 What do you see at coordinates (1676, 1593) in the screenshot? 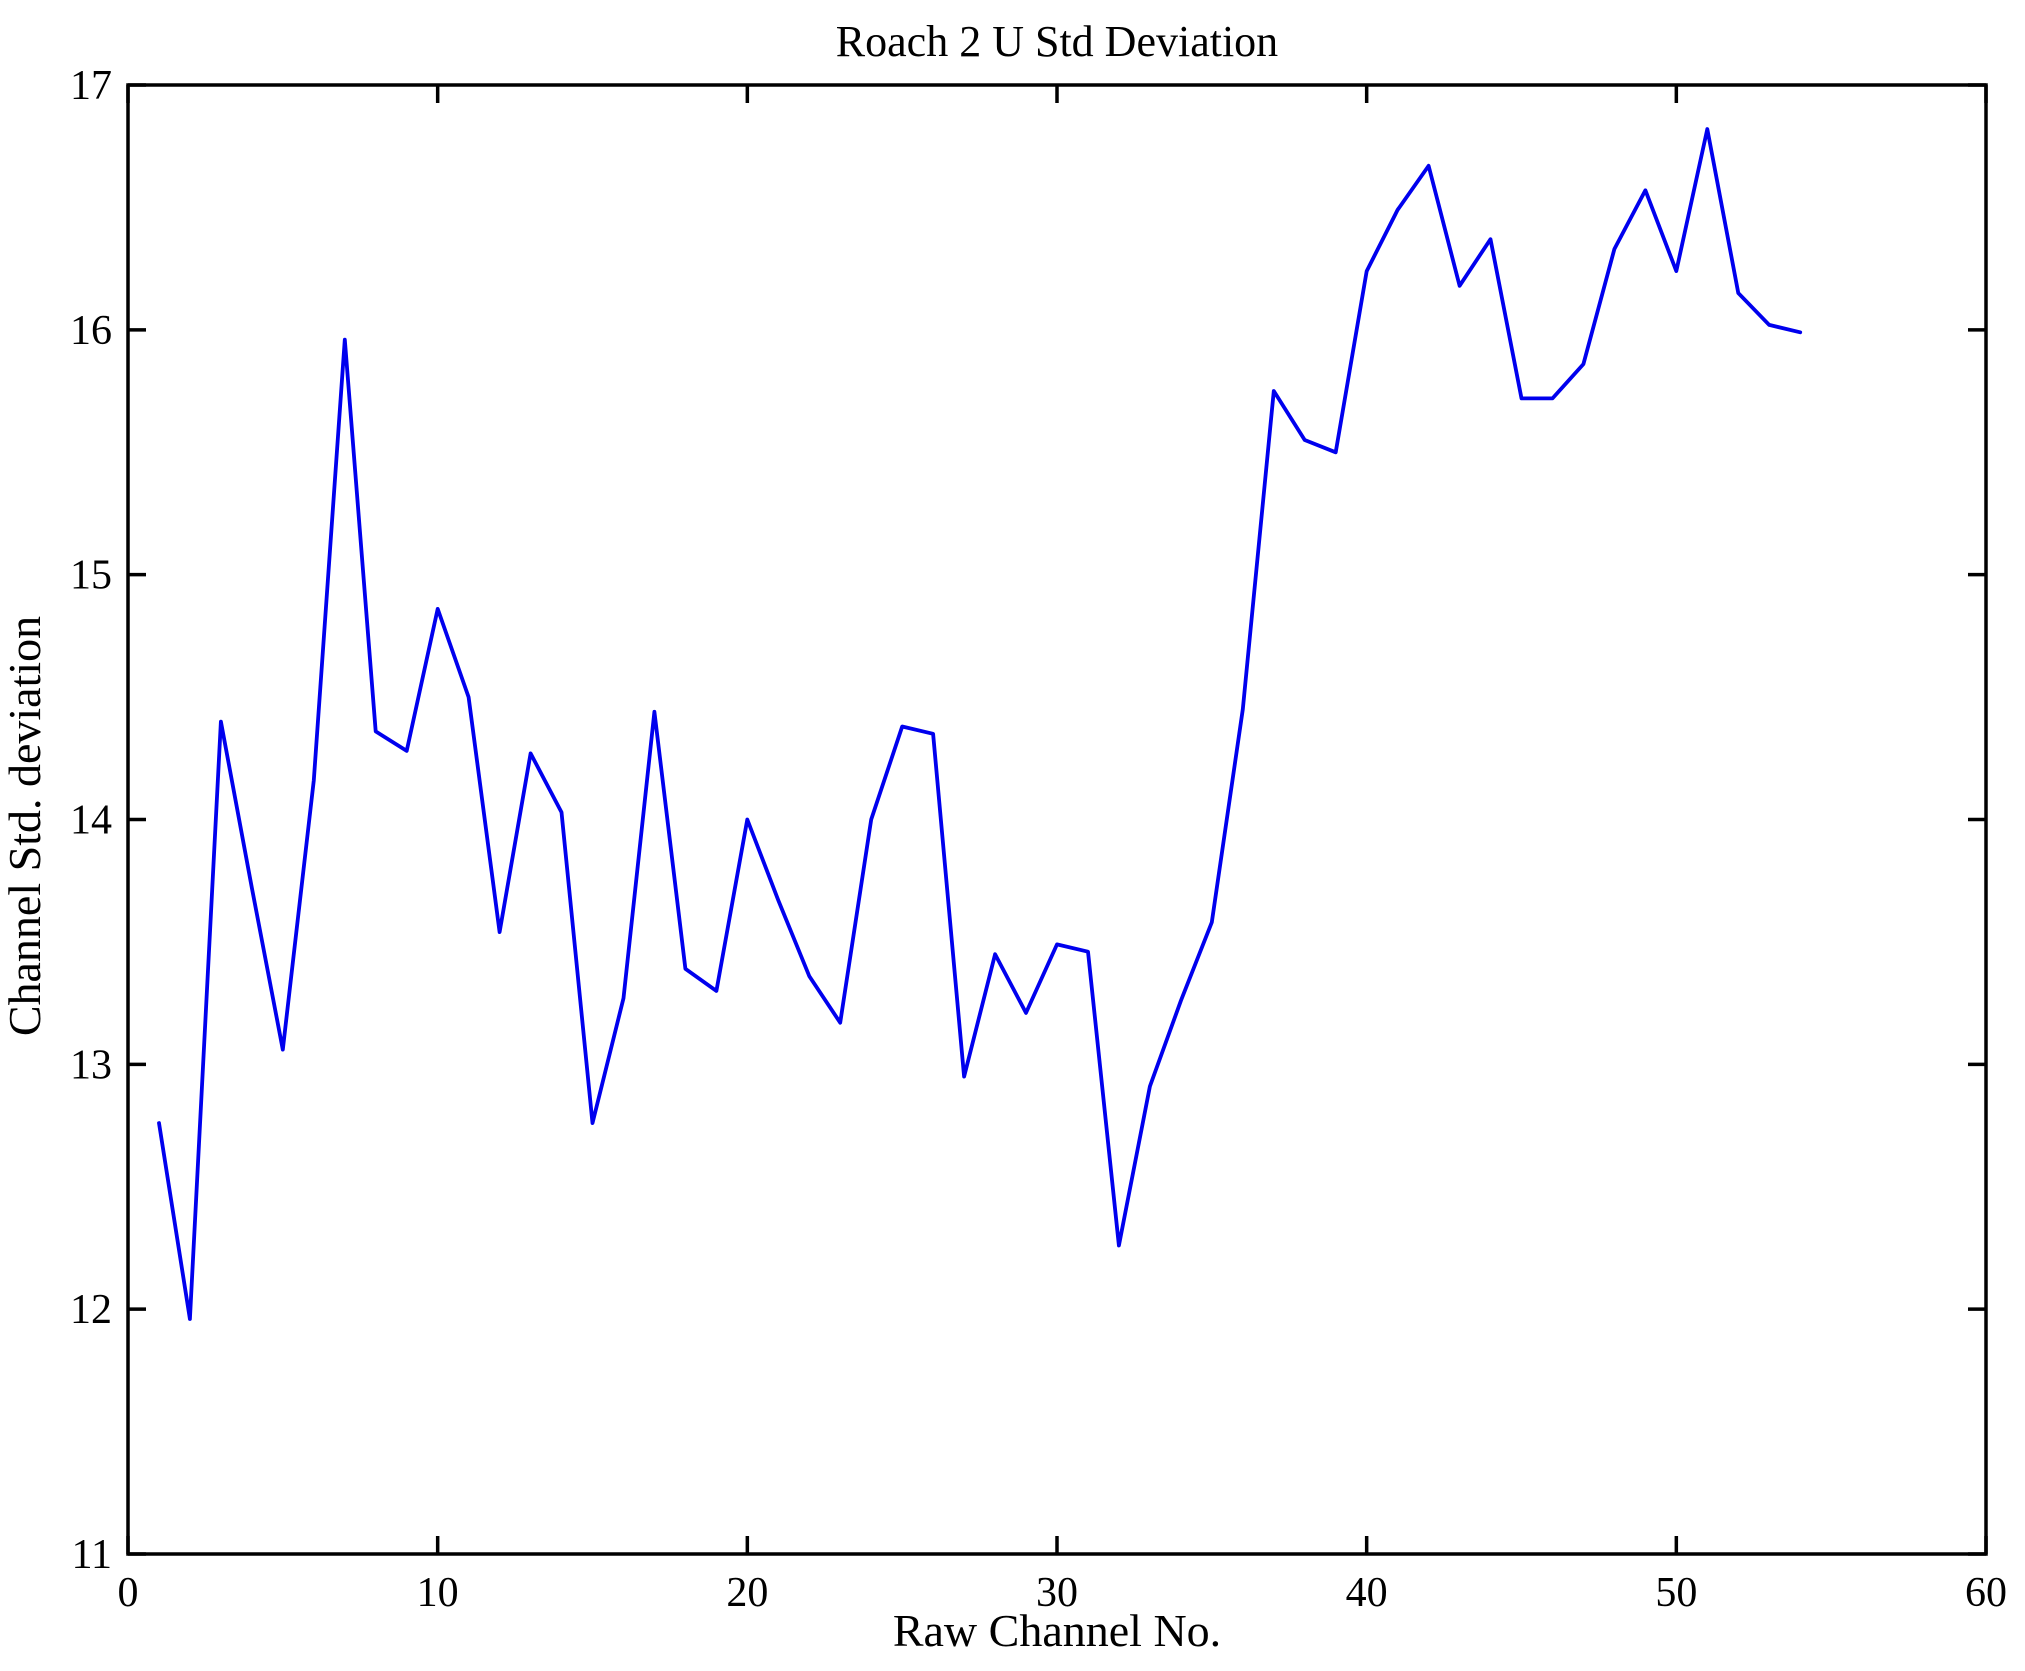
I see `x-tick-label: 50` at bounding box center [1676, 1593].